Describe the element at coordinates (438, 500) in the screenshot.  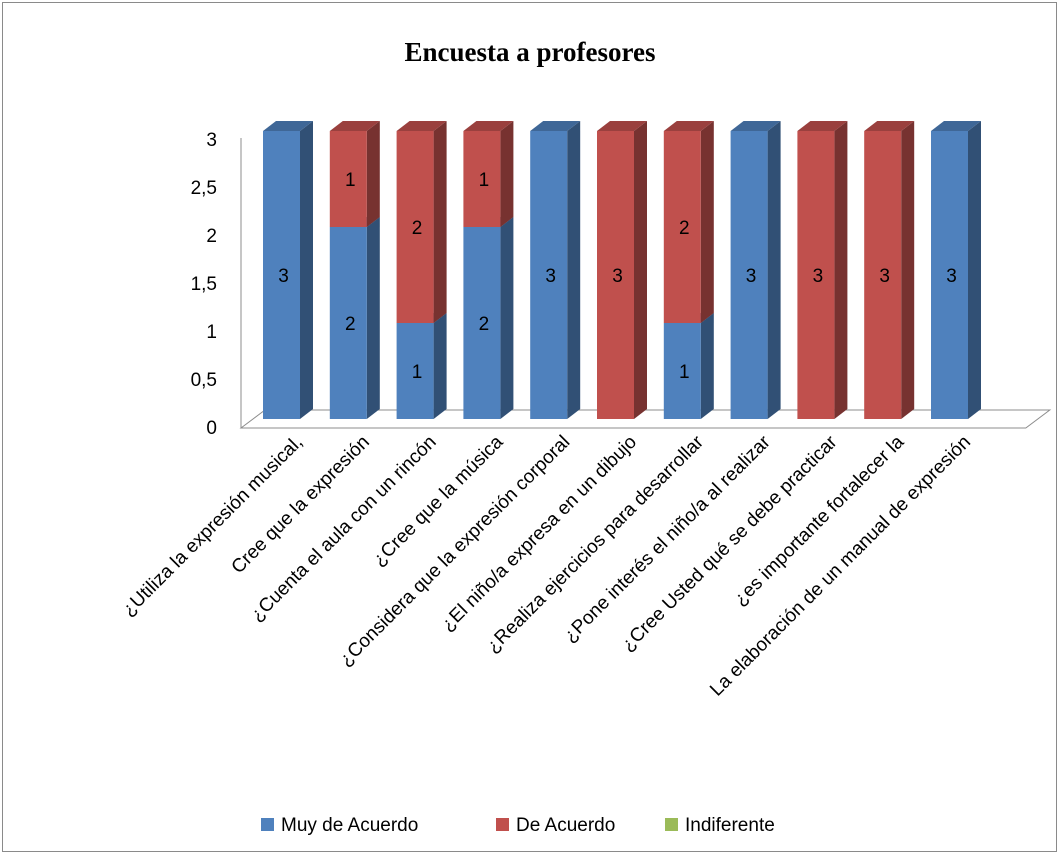
I see `category-label: ¿Cree que la música` at that location.